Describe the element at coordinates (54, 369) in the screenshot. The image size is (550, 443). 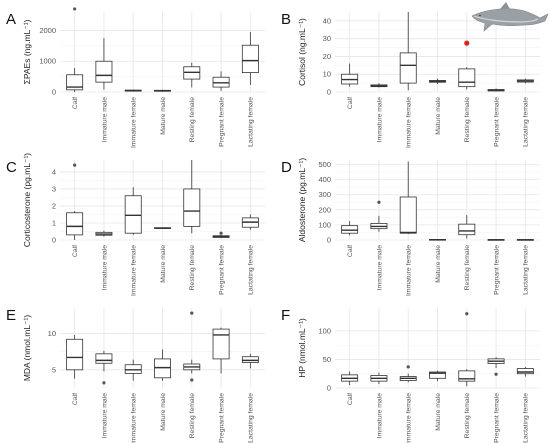
I see `y-tick-label: 5` at that location.